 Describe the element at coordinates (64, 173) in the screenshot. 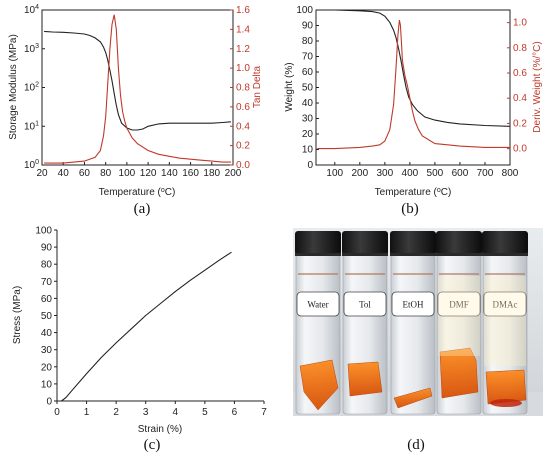

I see `panel-a-x-tick-label: 40` at that location.